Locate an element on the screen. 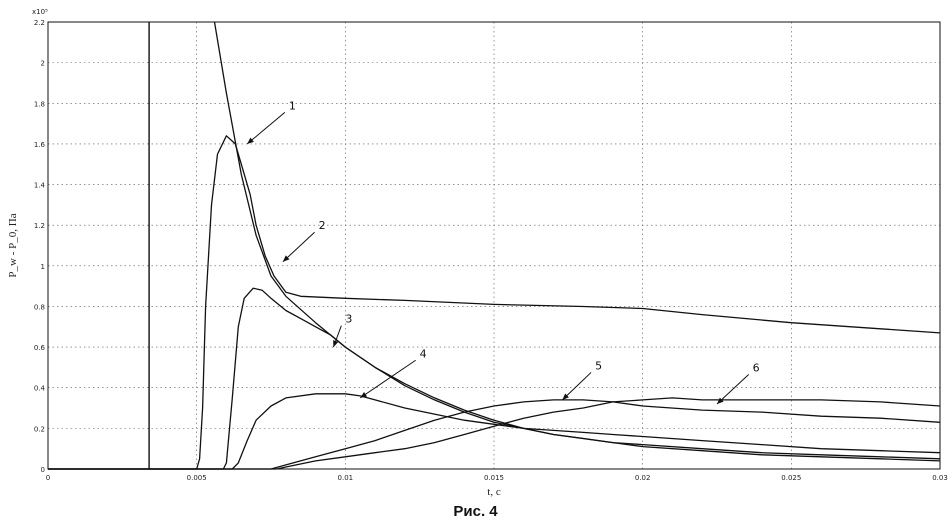 This screenshot has height=525, width=951. x-tick-label: 0.01 is located at coordinates (346, 478).